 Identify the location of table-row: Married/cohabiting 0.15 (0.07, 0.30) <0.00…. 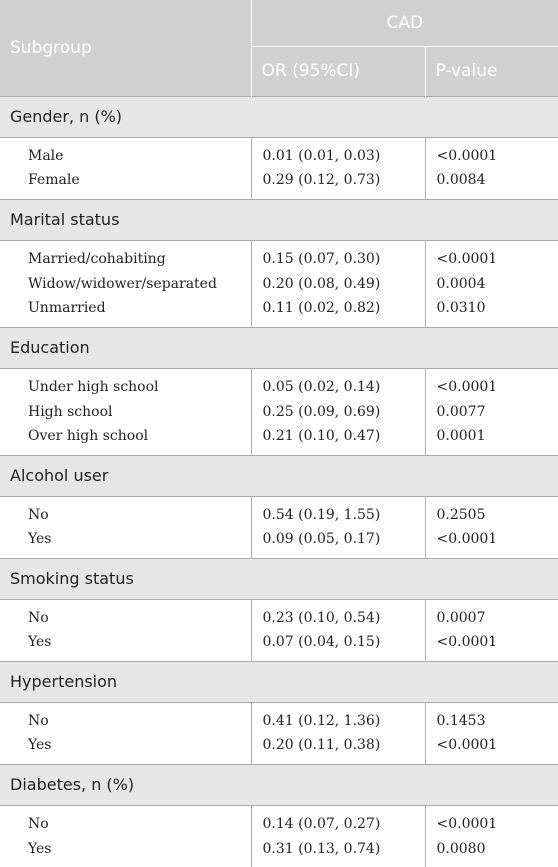
(279, 255).